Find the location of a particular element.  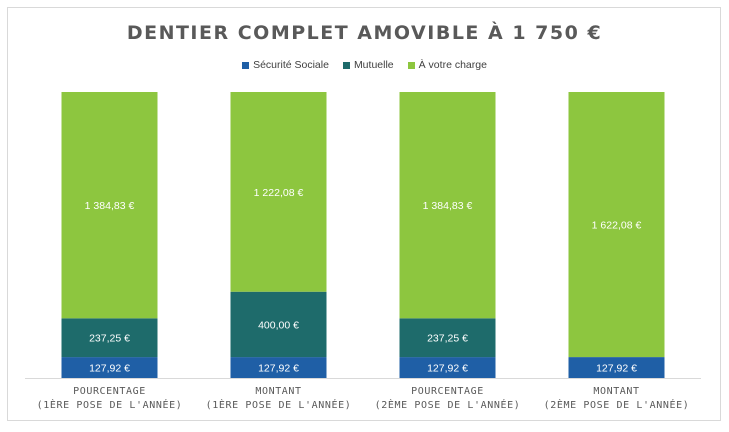

legend-item-securite-sociale: Sécurité Sociale is located at coordinates (285, 65).